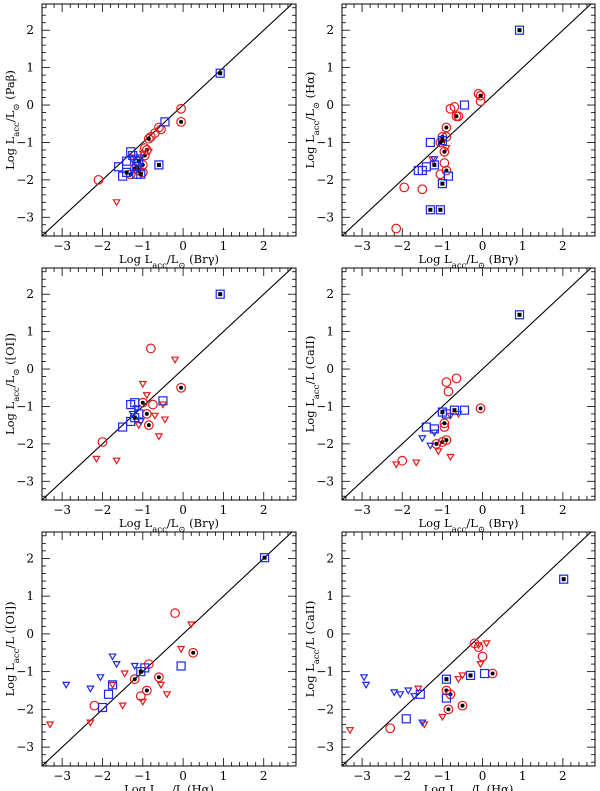  I want to click on y-axis-label: Log Lacc/L⊙ (Hα), so click(312, 120).